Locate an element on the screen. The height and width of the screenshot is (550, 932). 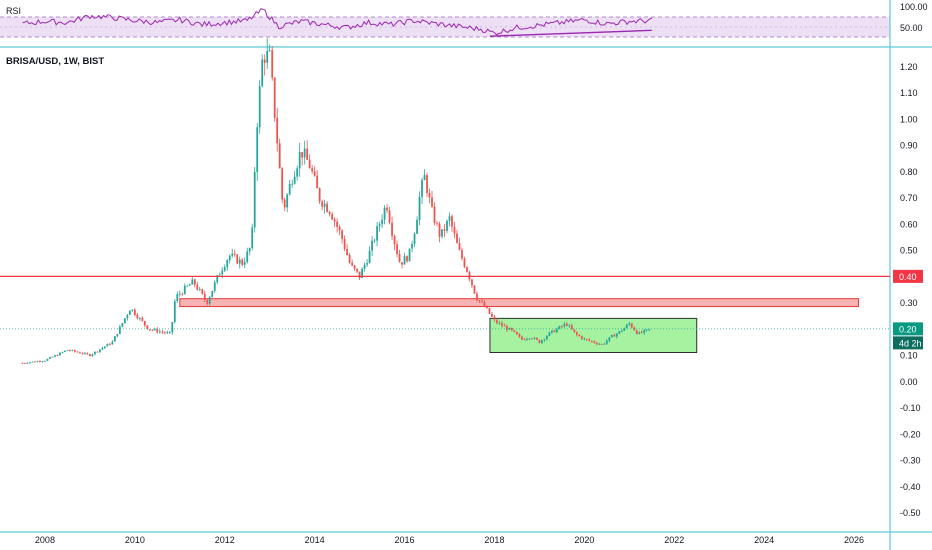
resistance-price-label-bg is located at coordinates (908, 276).